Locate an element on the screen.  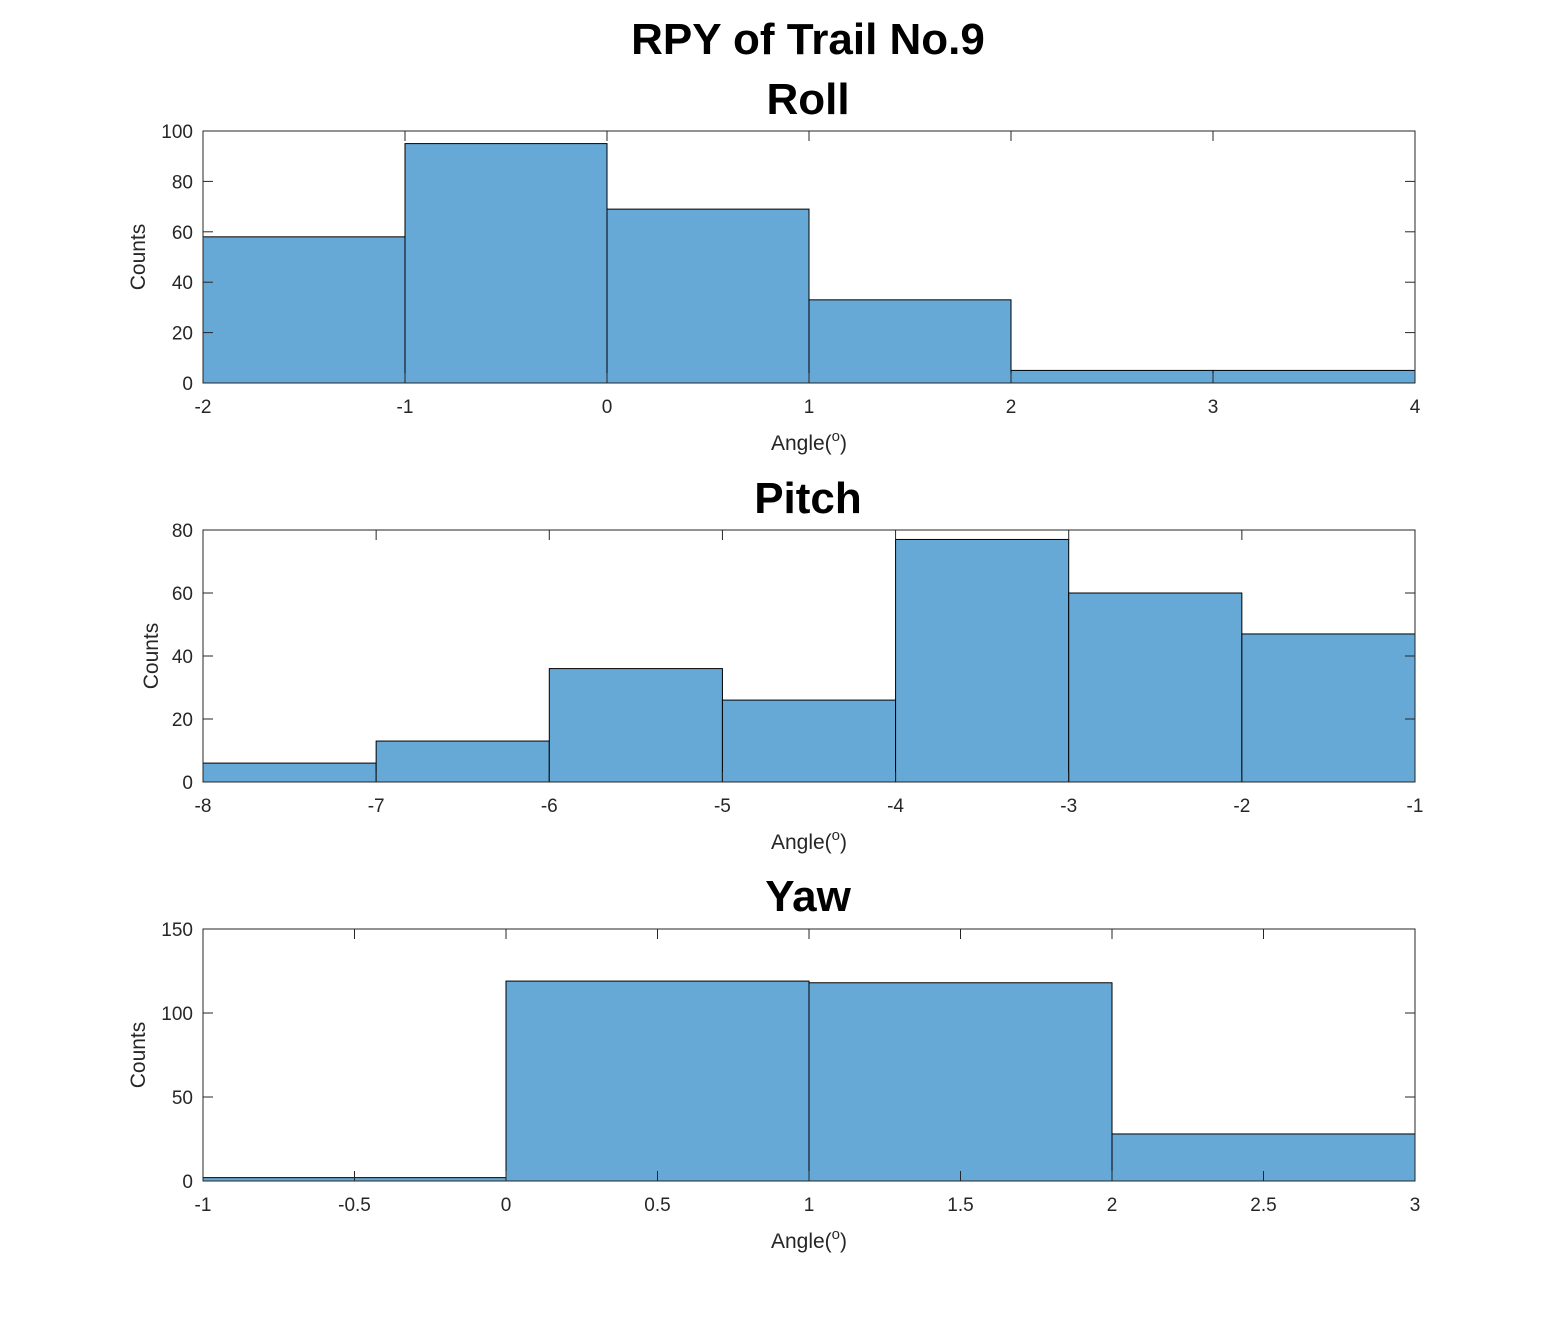
roll-x-tick-label: -2 is located at coordinates (203, 407).